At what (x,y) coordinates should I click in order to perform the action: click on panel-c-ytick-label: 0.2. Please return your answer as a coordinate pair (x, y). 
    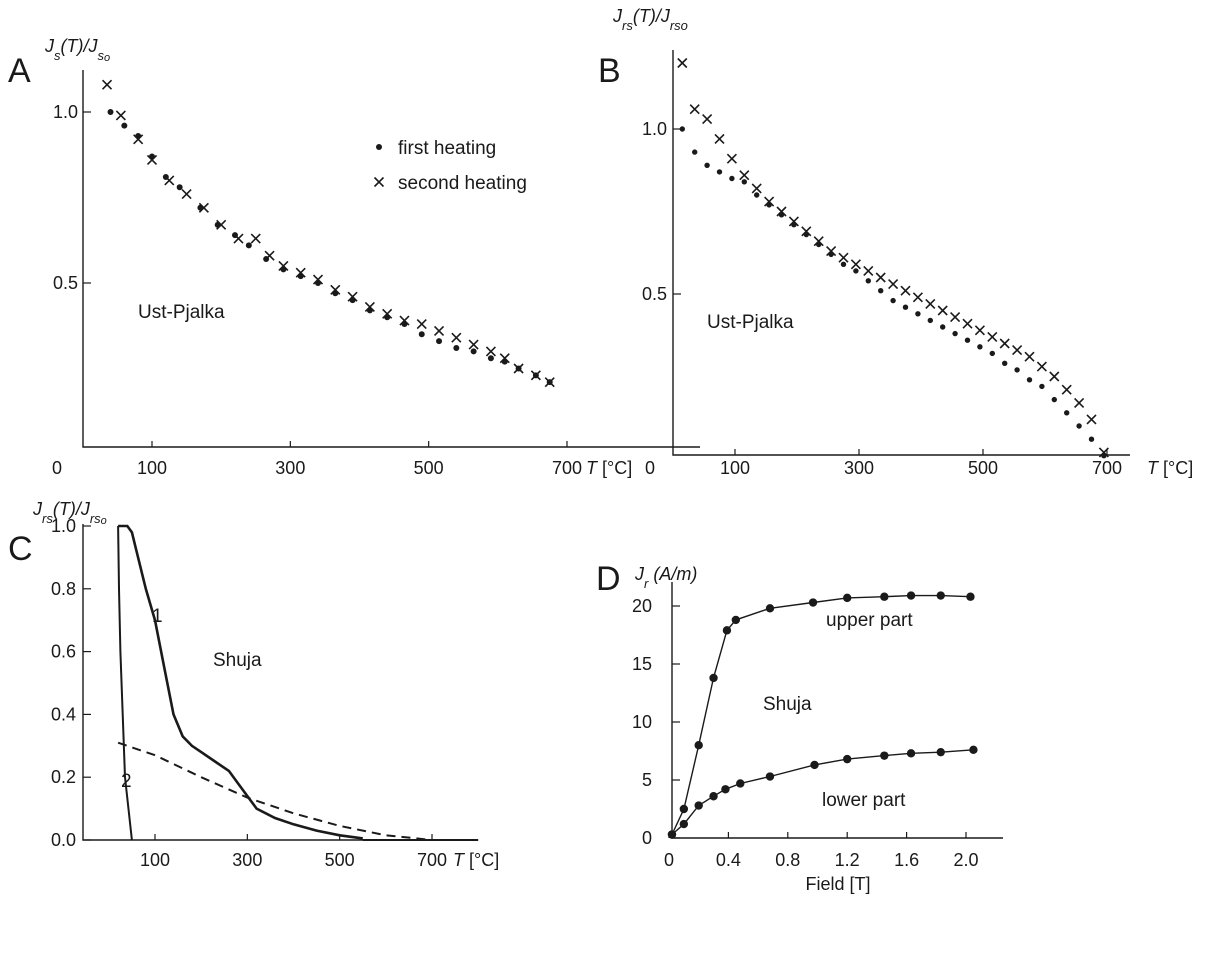
    Looking at the image, I should click on (63, 777).